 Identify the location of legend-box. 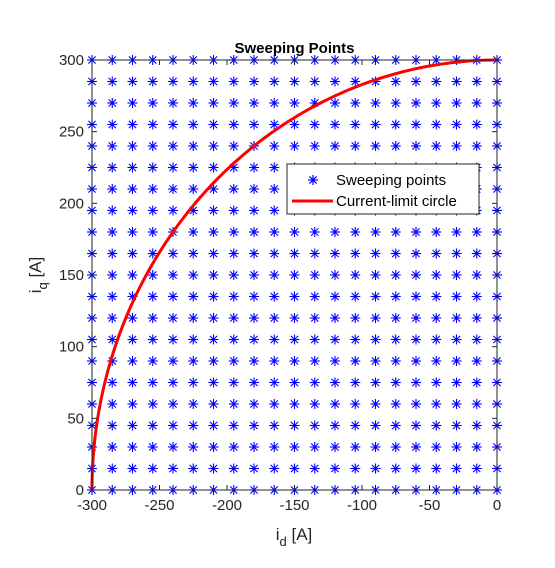
(383, 189).